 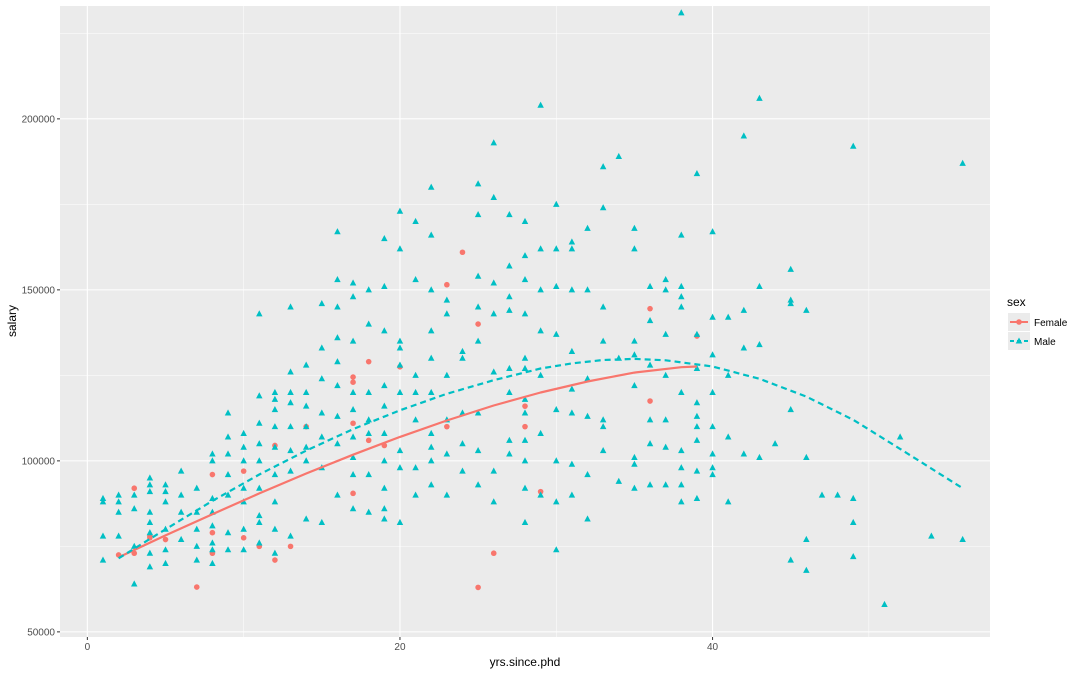 What do you see at coordinates (39, 290) in the screenshot?
I see `y-tick-label: 150000` at bounding box center [39, 290].